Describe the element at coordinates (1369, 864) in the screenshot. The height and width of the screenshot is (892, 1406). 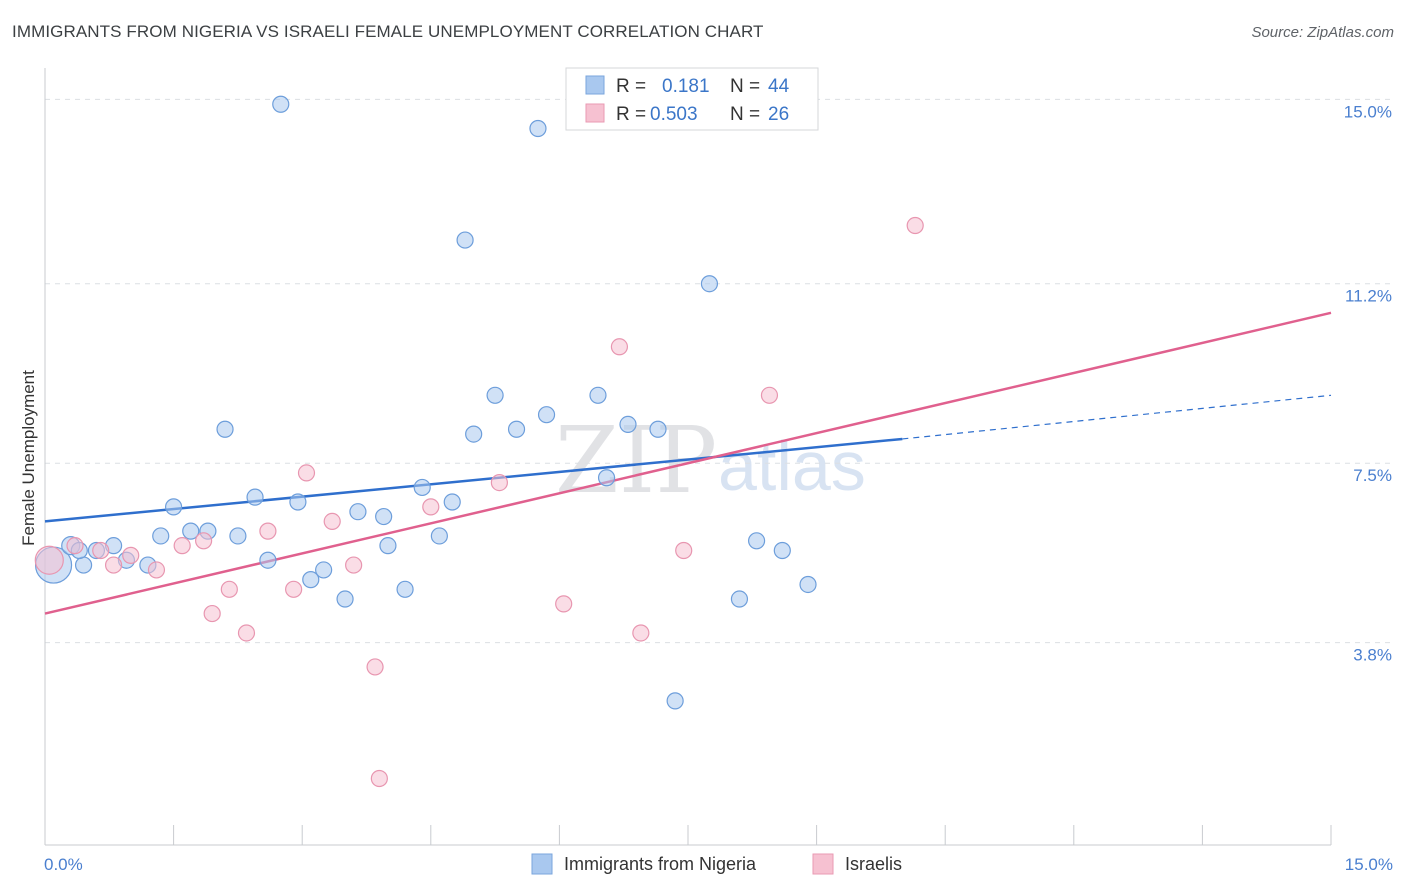
I see `x-tick-label-1: 15.0%` at that location.